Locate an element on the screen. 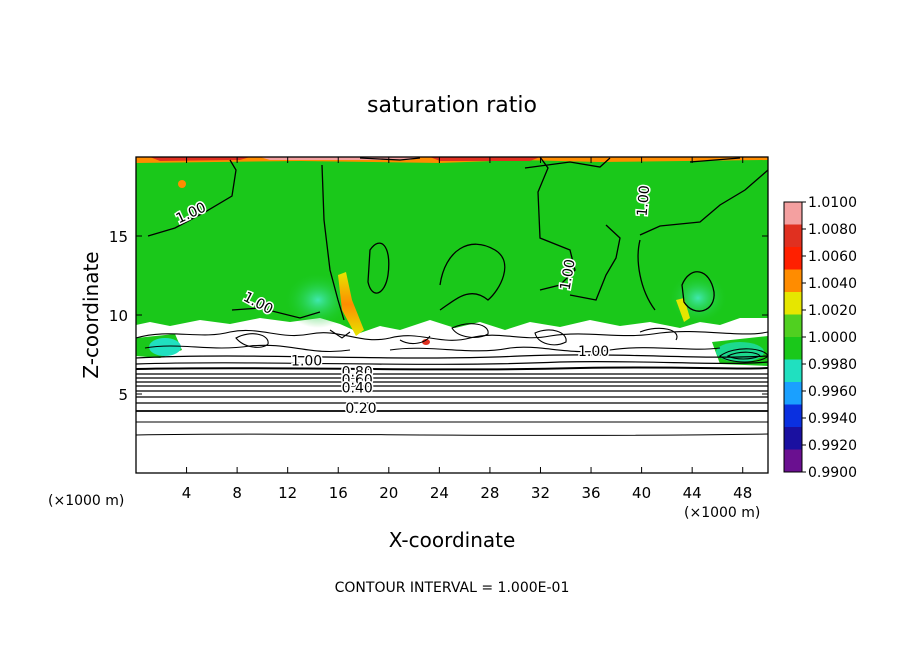  colorbar-label: 0.9960 is located at coordinates (832, 392).